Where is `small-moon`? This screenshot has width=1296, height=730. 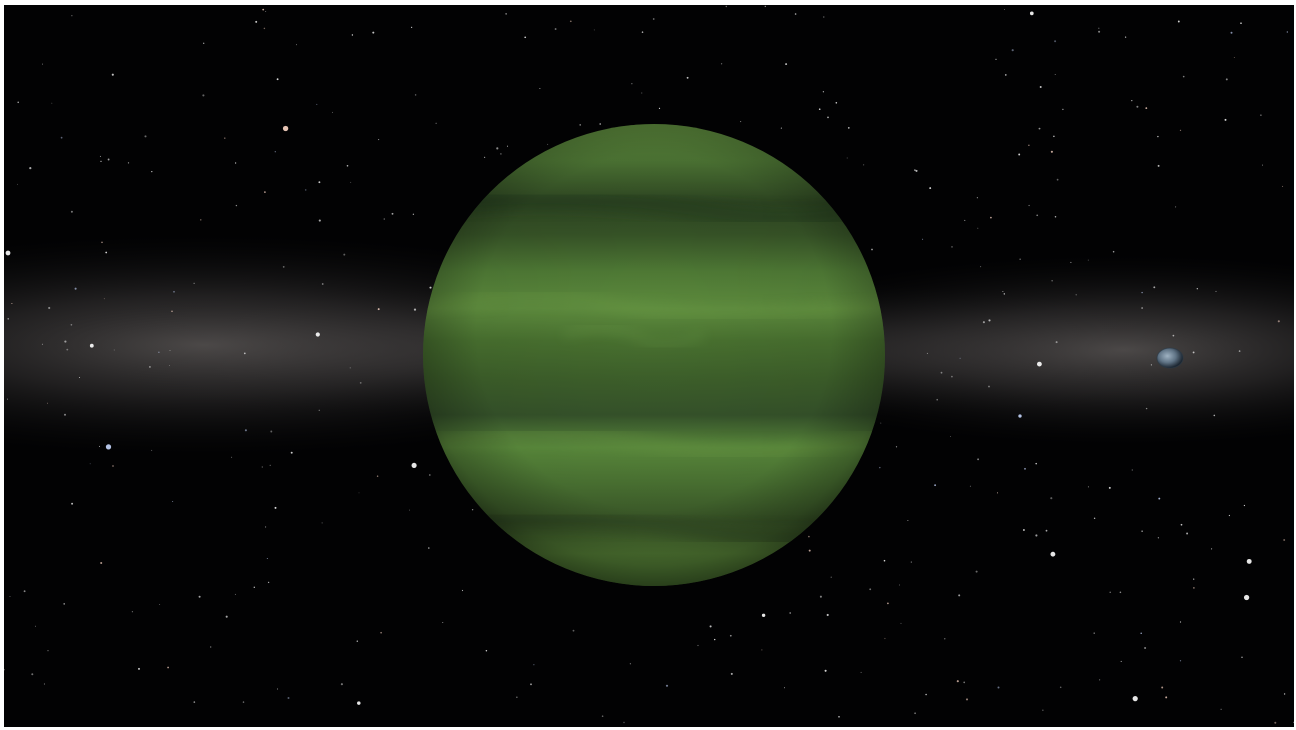
small-moon is located at coordinates (1170, 358).